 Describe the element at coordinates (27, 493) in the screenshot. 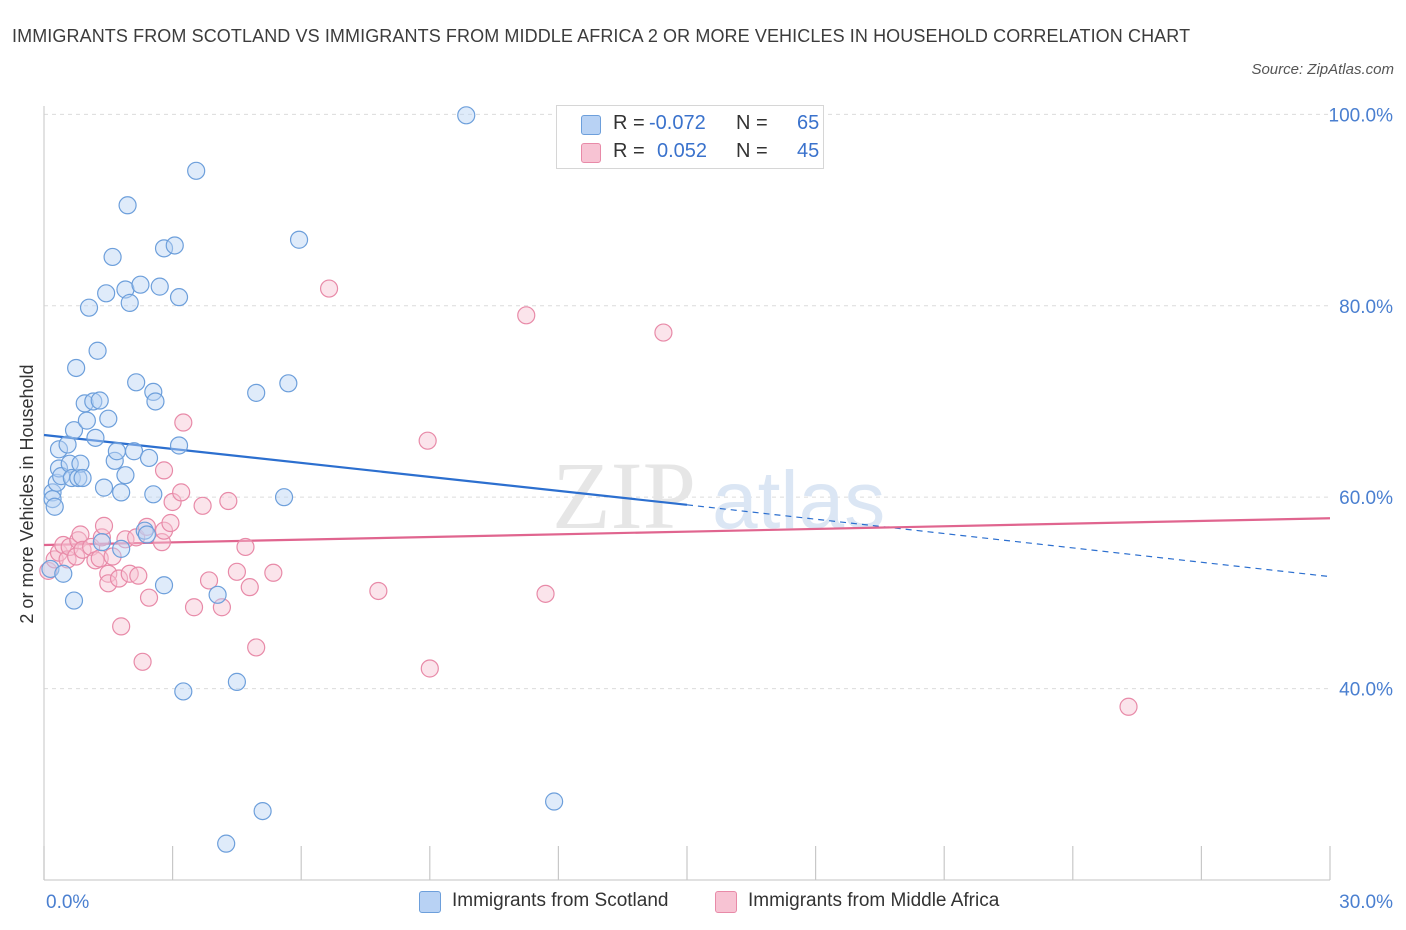

I see `y-axis-title: 2 or more Vehicles in Household` at that location.